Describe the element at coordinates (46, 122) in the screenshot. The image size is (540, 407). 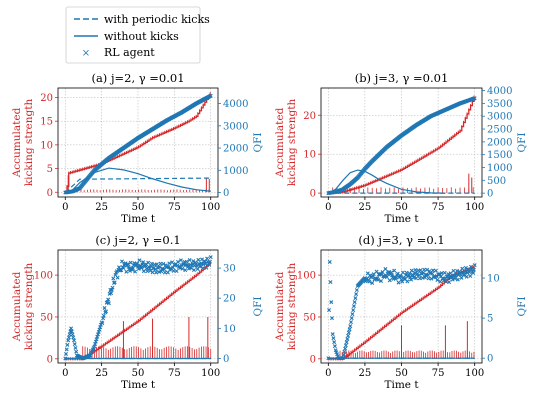
I see `y-left-tick-label: 15` at that location.